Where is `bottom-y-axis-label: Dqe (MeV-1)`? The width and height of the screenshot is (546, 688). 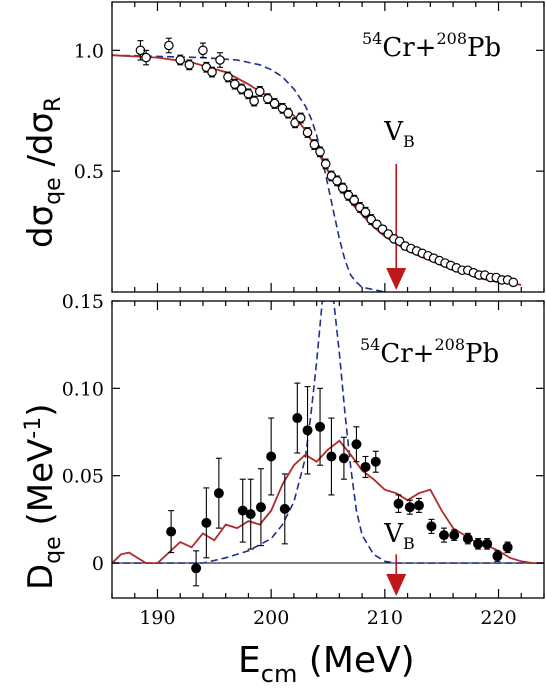
bottom-y-axis-label: Dqe (MeV-1) is located at coordinates (43, 497).